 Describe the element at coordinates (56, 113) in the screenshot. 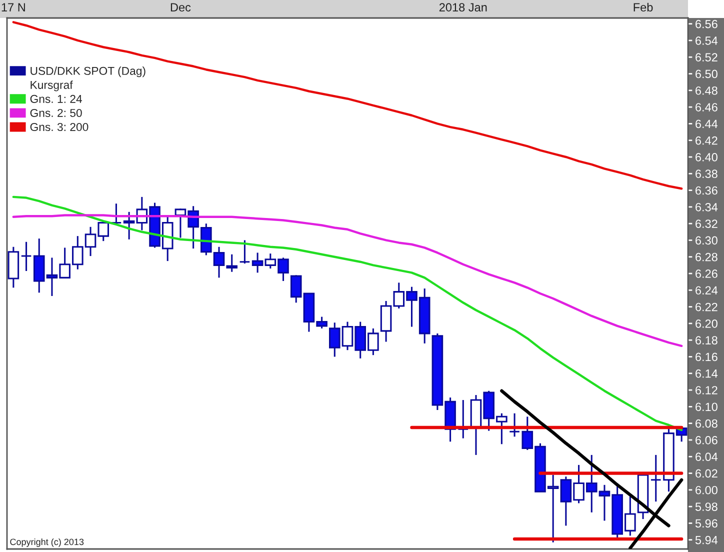

I see `legend-label: Gns. 2: 50` at that location.